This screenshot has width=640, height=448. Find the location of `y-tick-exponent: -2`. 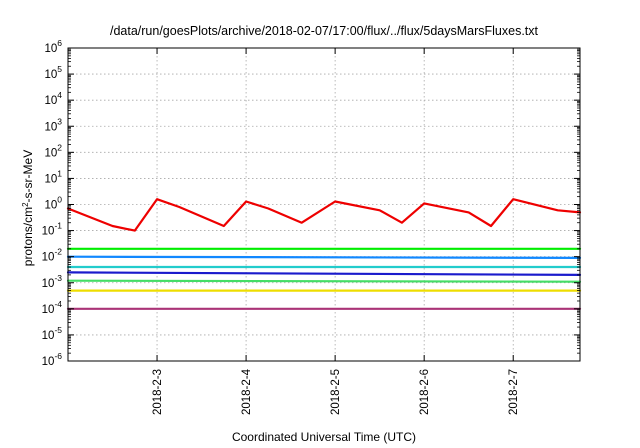

y-tick-exponent: -2 is located at coordinates (58, 252).